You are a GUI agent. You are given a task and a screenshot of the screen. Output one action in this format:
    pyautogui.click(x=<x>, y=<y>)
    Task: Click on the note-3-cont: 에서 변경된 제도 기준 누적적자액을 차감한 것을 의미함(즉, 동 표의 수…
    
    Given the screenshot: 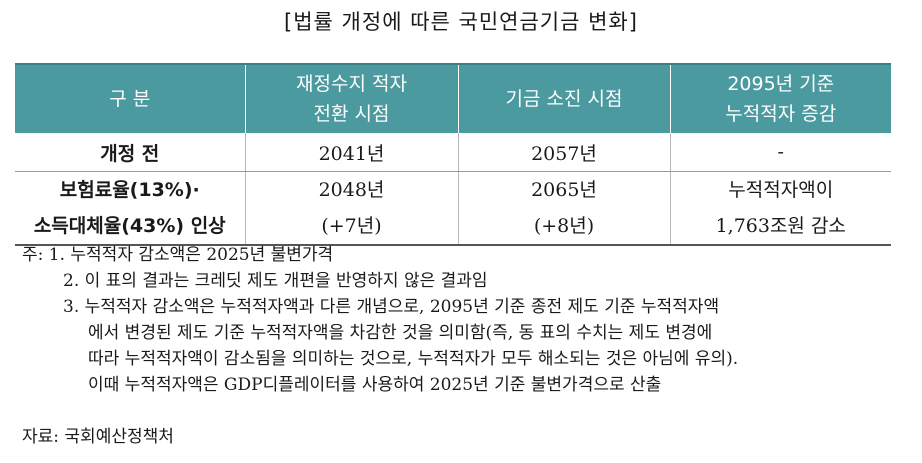 What is the action you would take?
    pyautogui.click(x=400, y=333)
    